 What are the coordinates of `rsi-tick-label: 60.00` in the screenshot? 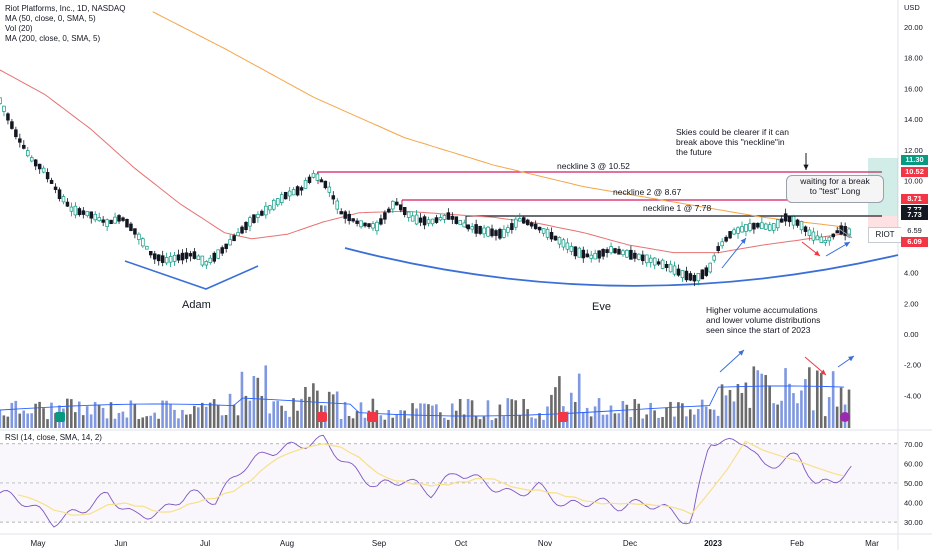 It's located at (913, 463).